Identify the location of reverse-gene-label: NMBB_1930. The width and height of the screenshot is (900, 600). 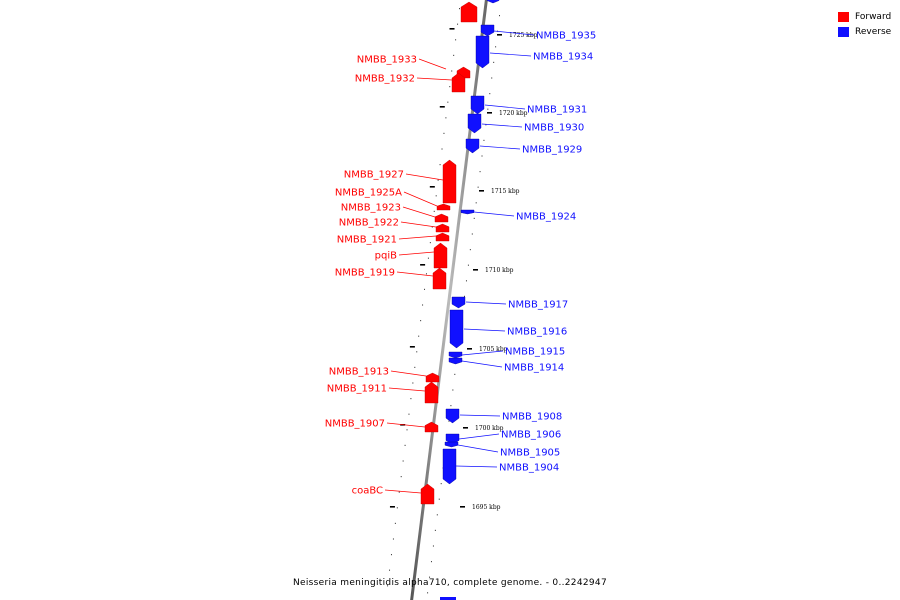
(554, 128).